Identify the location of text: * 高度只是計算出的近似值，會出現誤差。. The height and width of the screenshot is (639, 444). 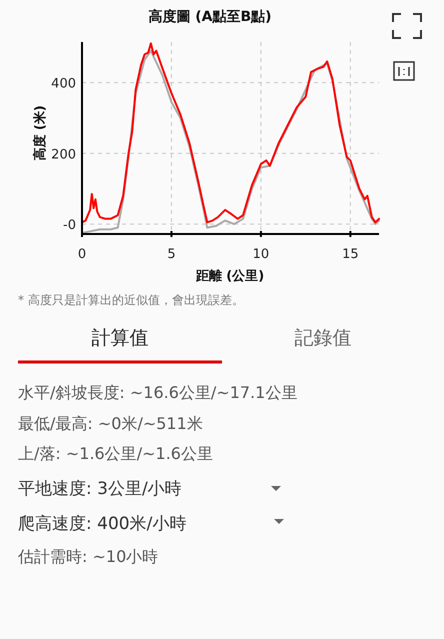
(131, 300).